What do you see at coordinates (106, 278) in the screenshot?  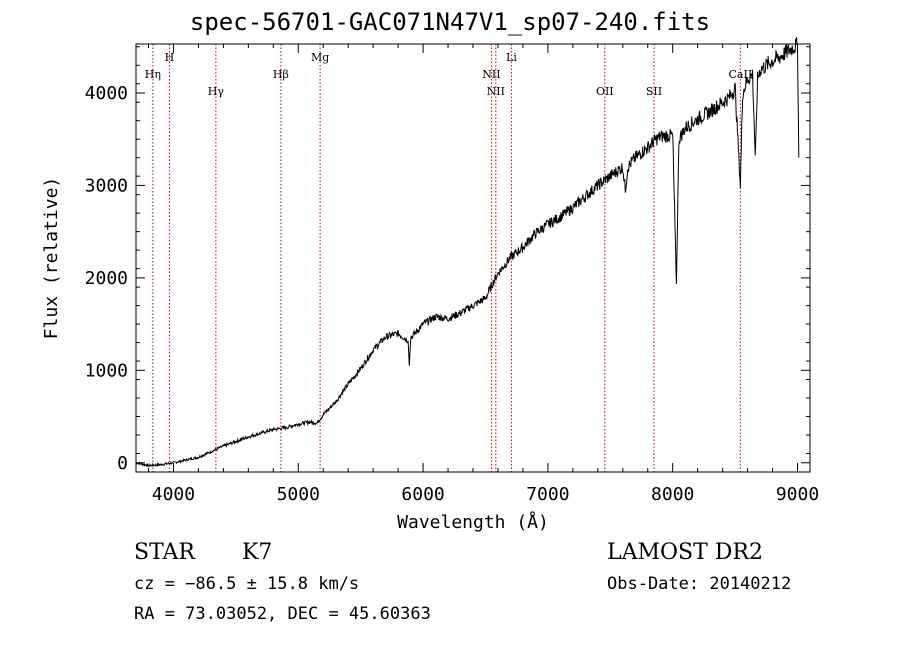 I see `y-tick-label: 2000` at bounding box center [106, 278].